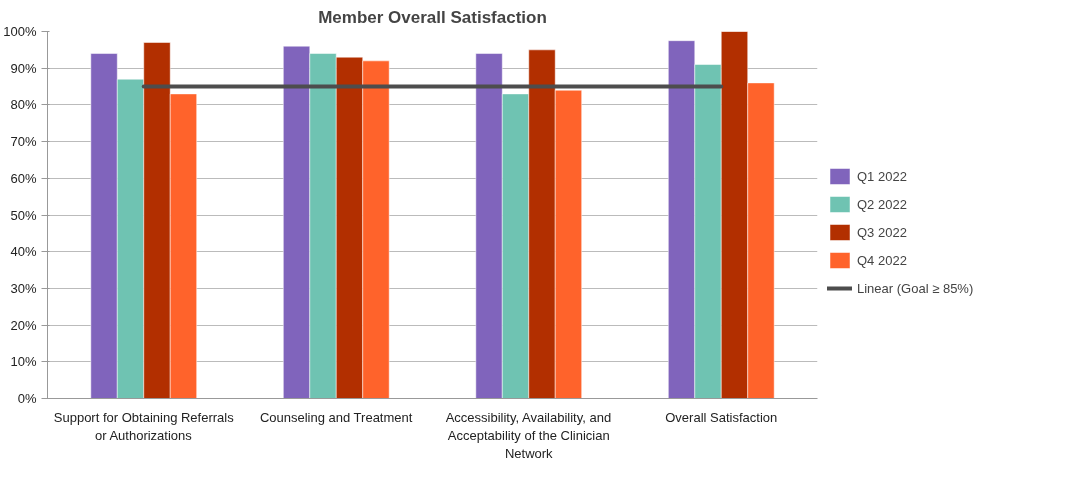 This screenshot has height=491, width=1071. What do you see at coordinates (23, 215) in the screenshot?
I see `y-tick-label: 50%` at bounding box center [23, 215].